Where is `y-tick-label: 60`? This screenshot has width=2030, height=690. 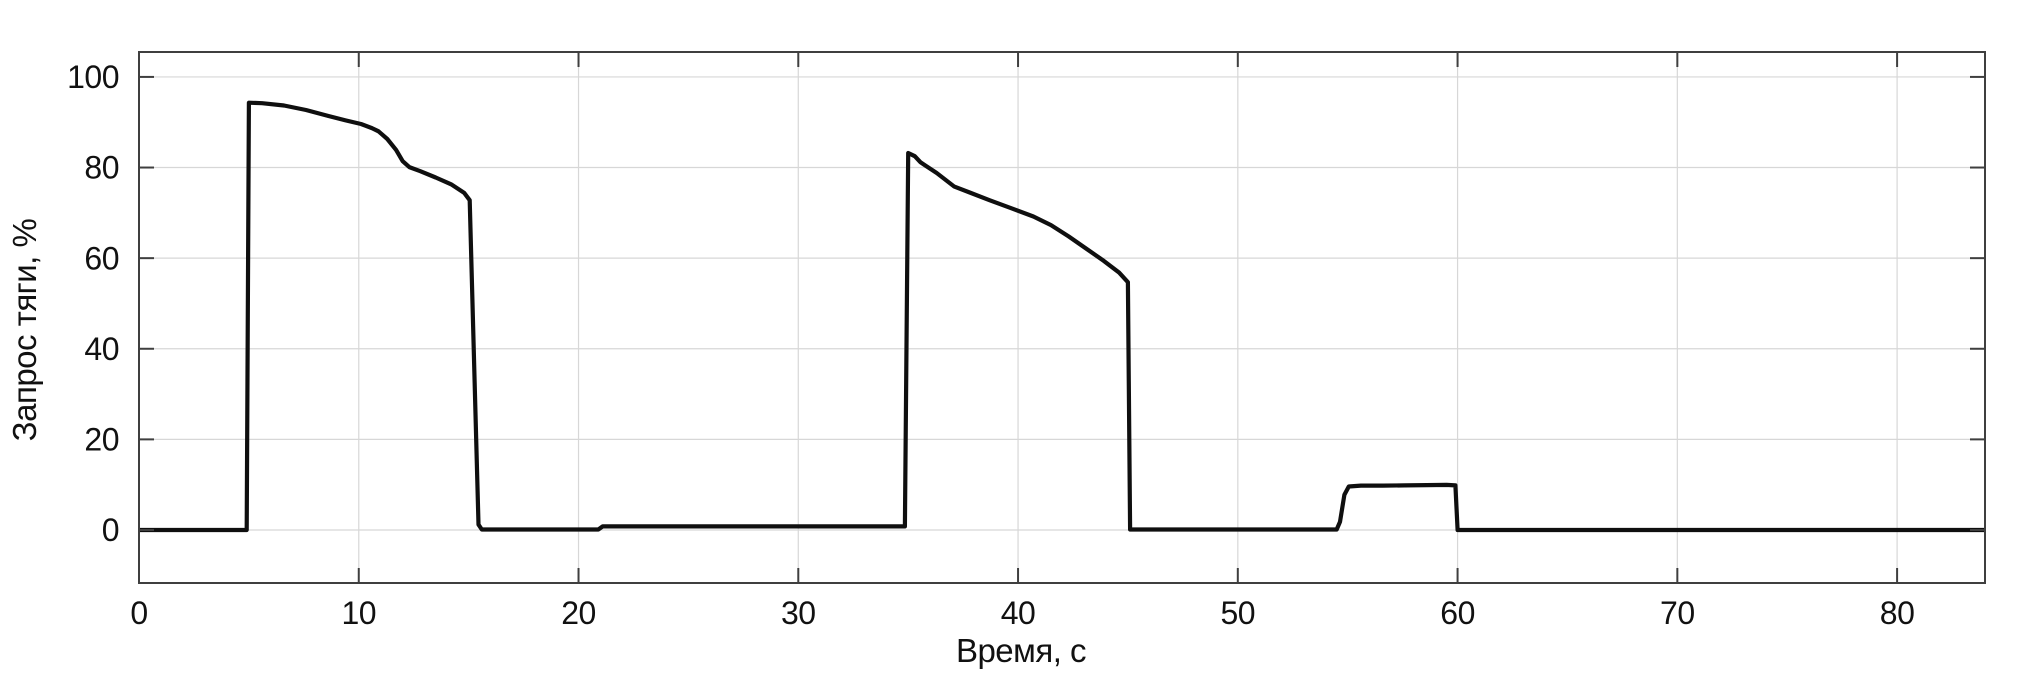
y-tick-label: 60 is located at coordinates (101, 258).